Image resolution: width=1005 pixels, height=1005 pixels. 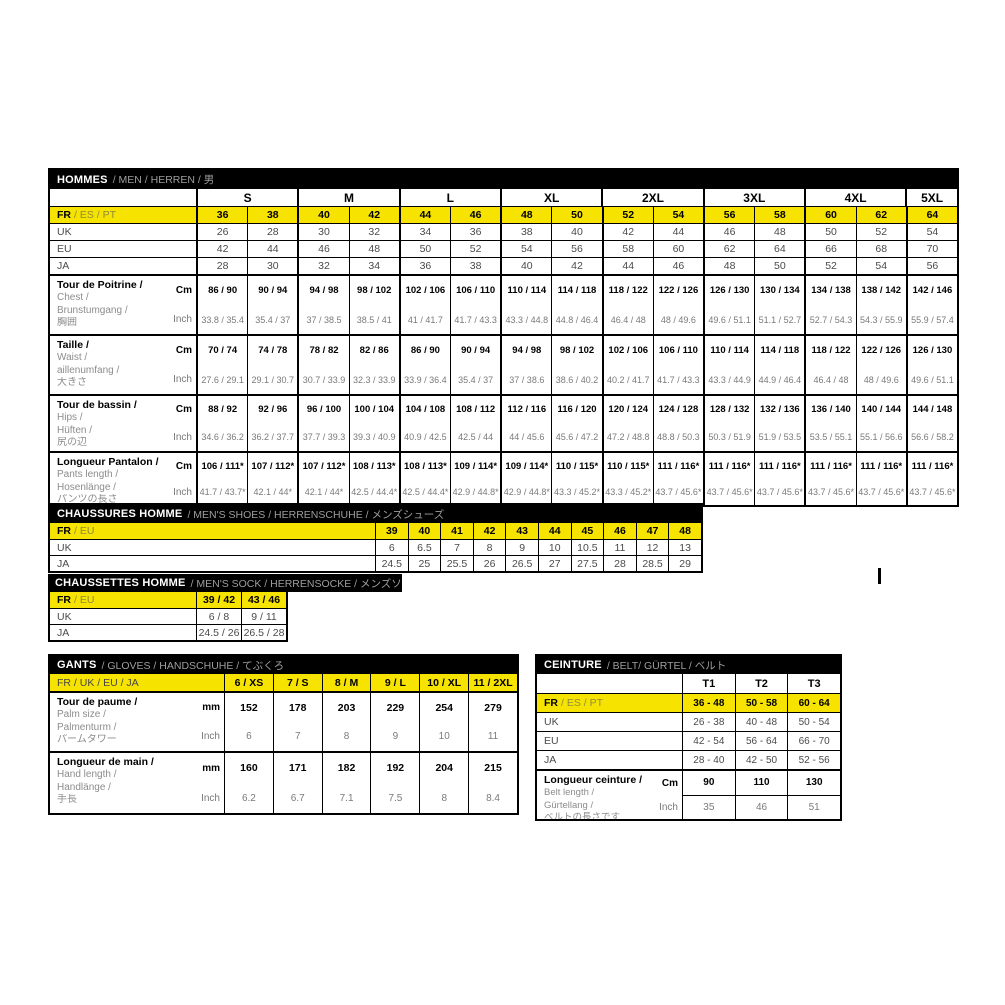 I want to click on table-cell: 33.8 / 35.4, so click(x=221, y=319).